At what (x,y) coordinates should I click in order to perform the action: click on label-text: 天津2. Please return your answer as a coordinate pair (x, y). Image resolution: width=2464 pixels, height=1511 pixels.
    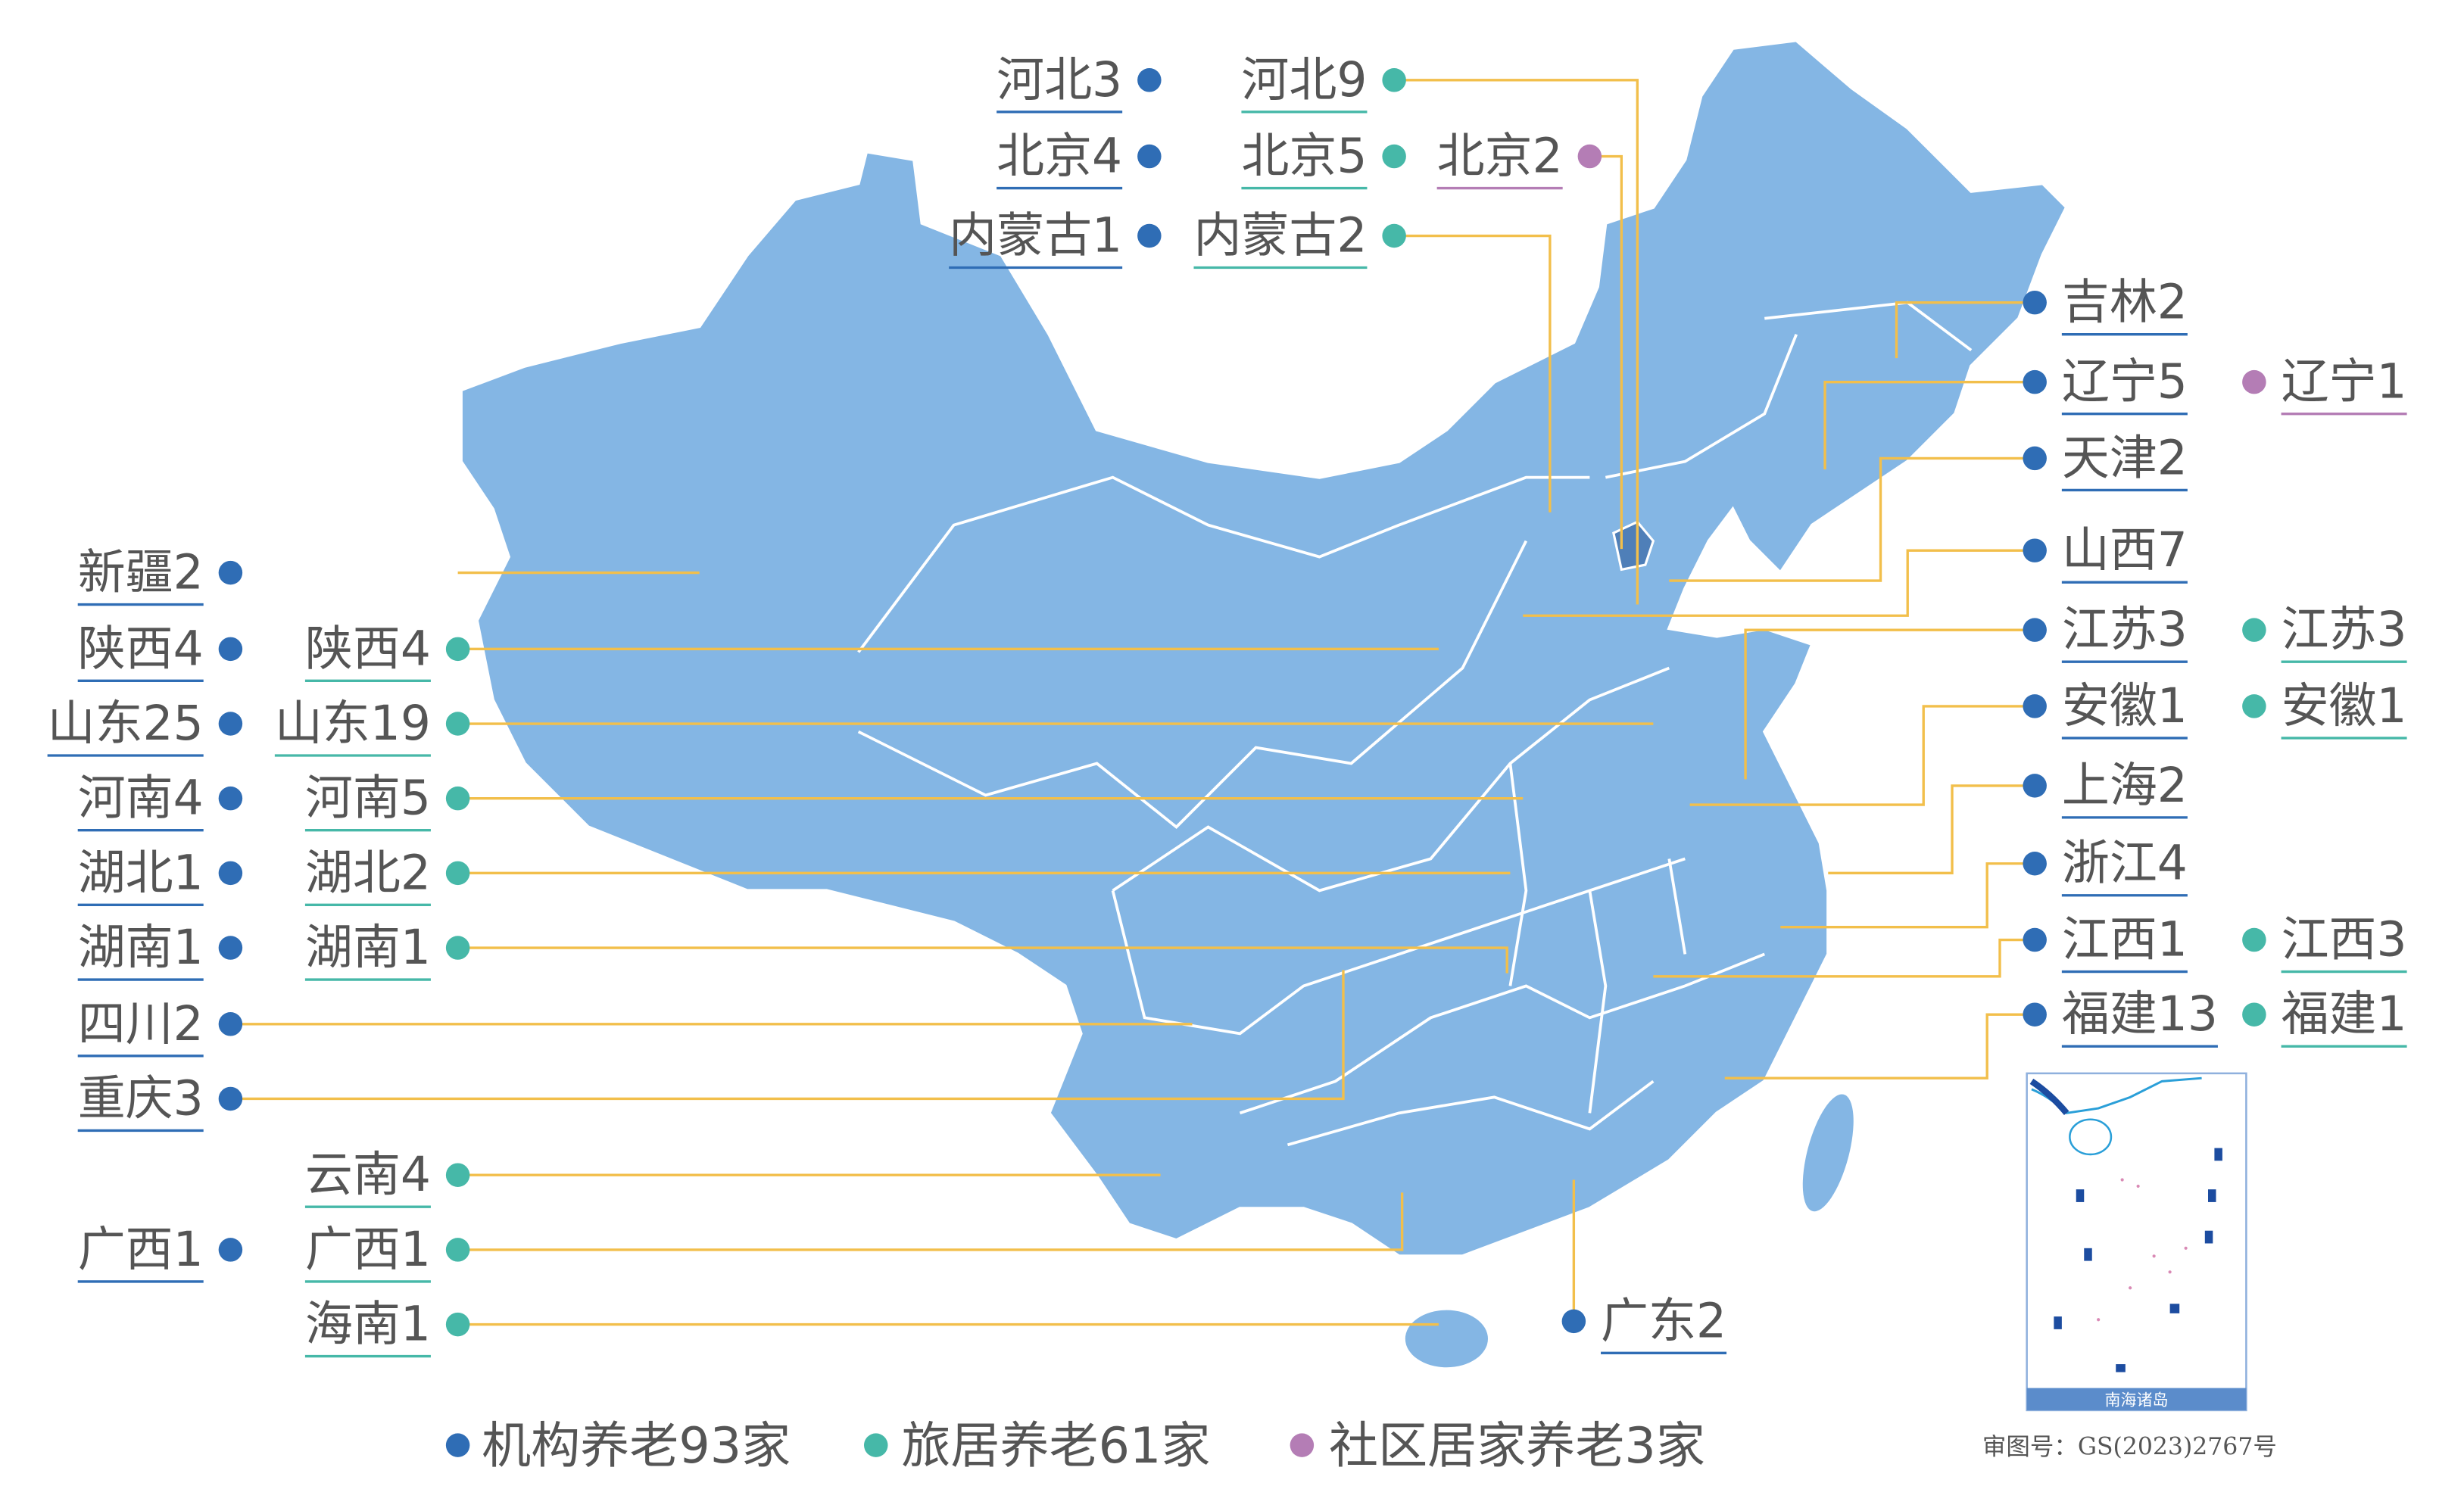
    Looking at the image, I should click on (2125, 457).